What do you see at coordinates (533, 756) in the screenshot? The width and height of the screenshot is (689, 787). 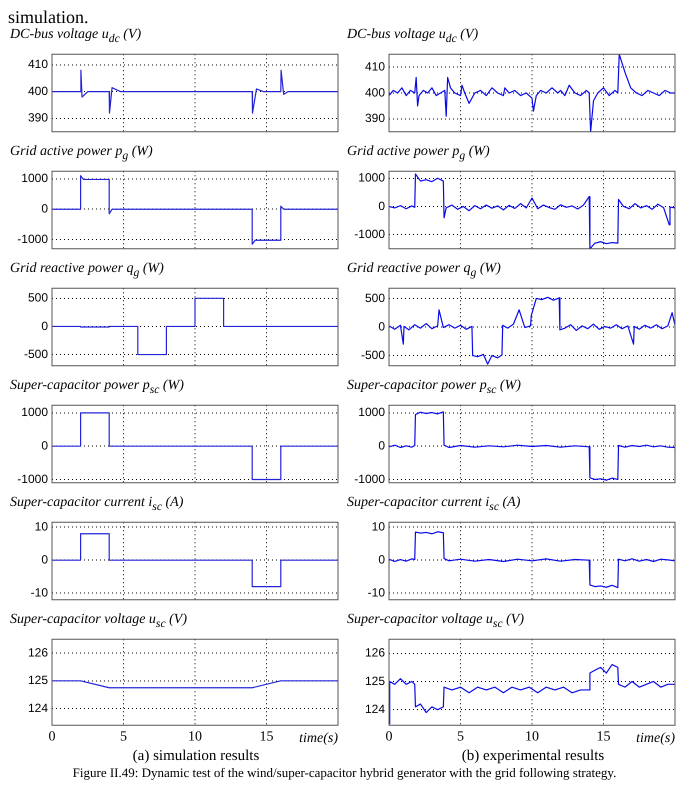 I see `text: (b) experimental results` at bounding box center [533, 756].